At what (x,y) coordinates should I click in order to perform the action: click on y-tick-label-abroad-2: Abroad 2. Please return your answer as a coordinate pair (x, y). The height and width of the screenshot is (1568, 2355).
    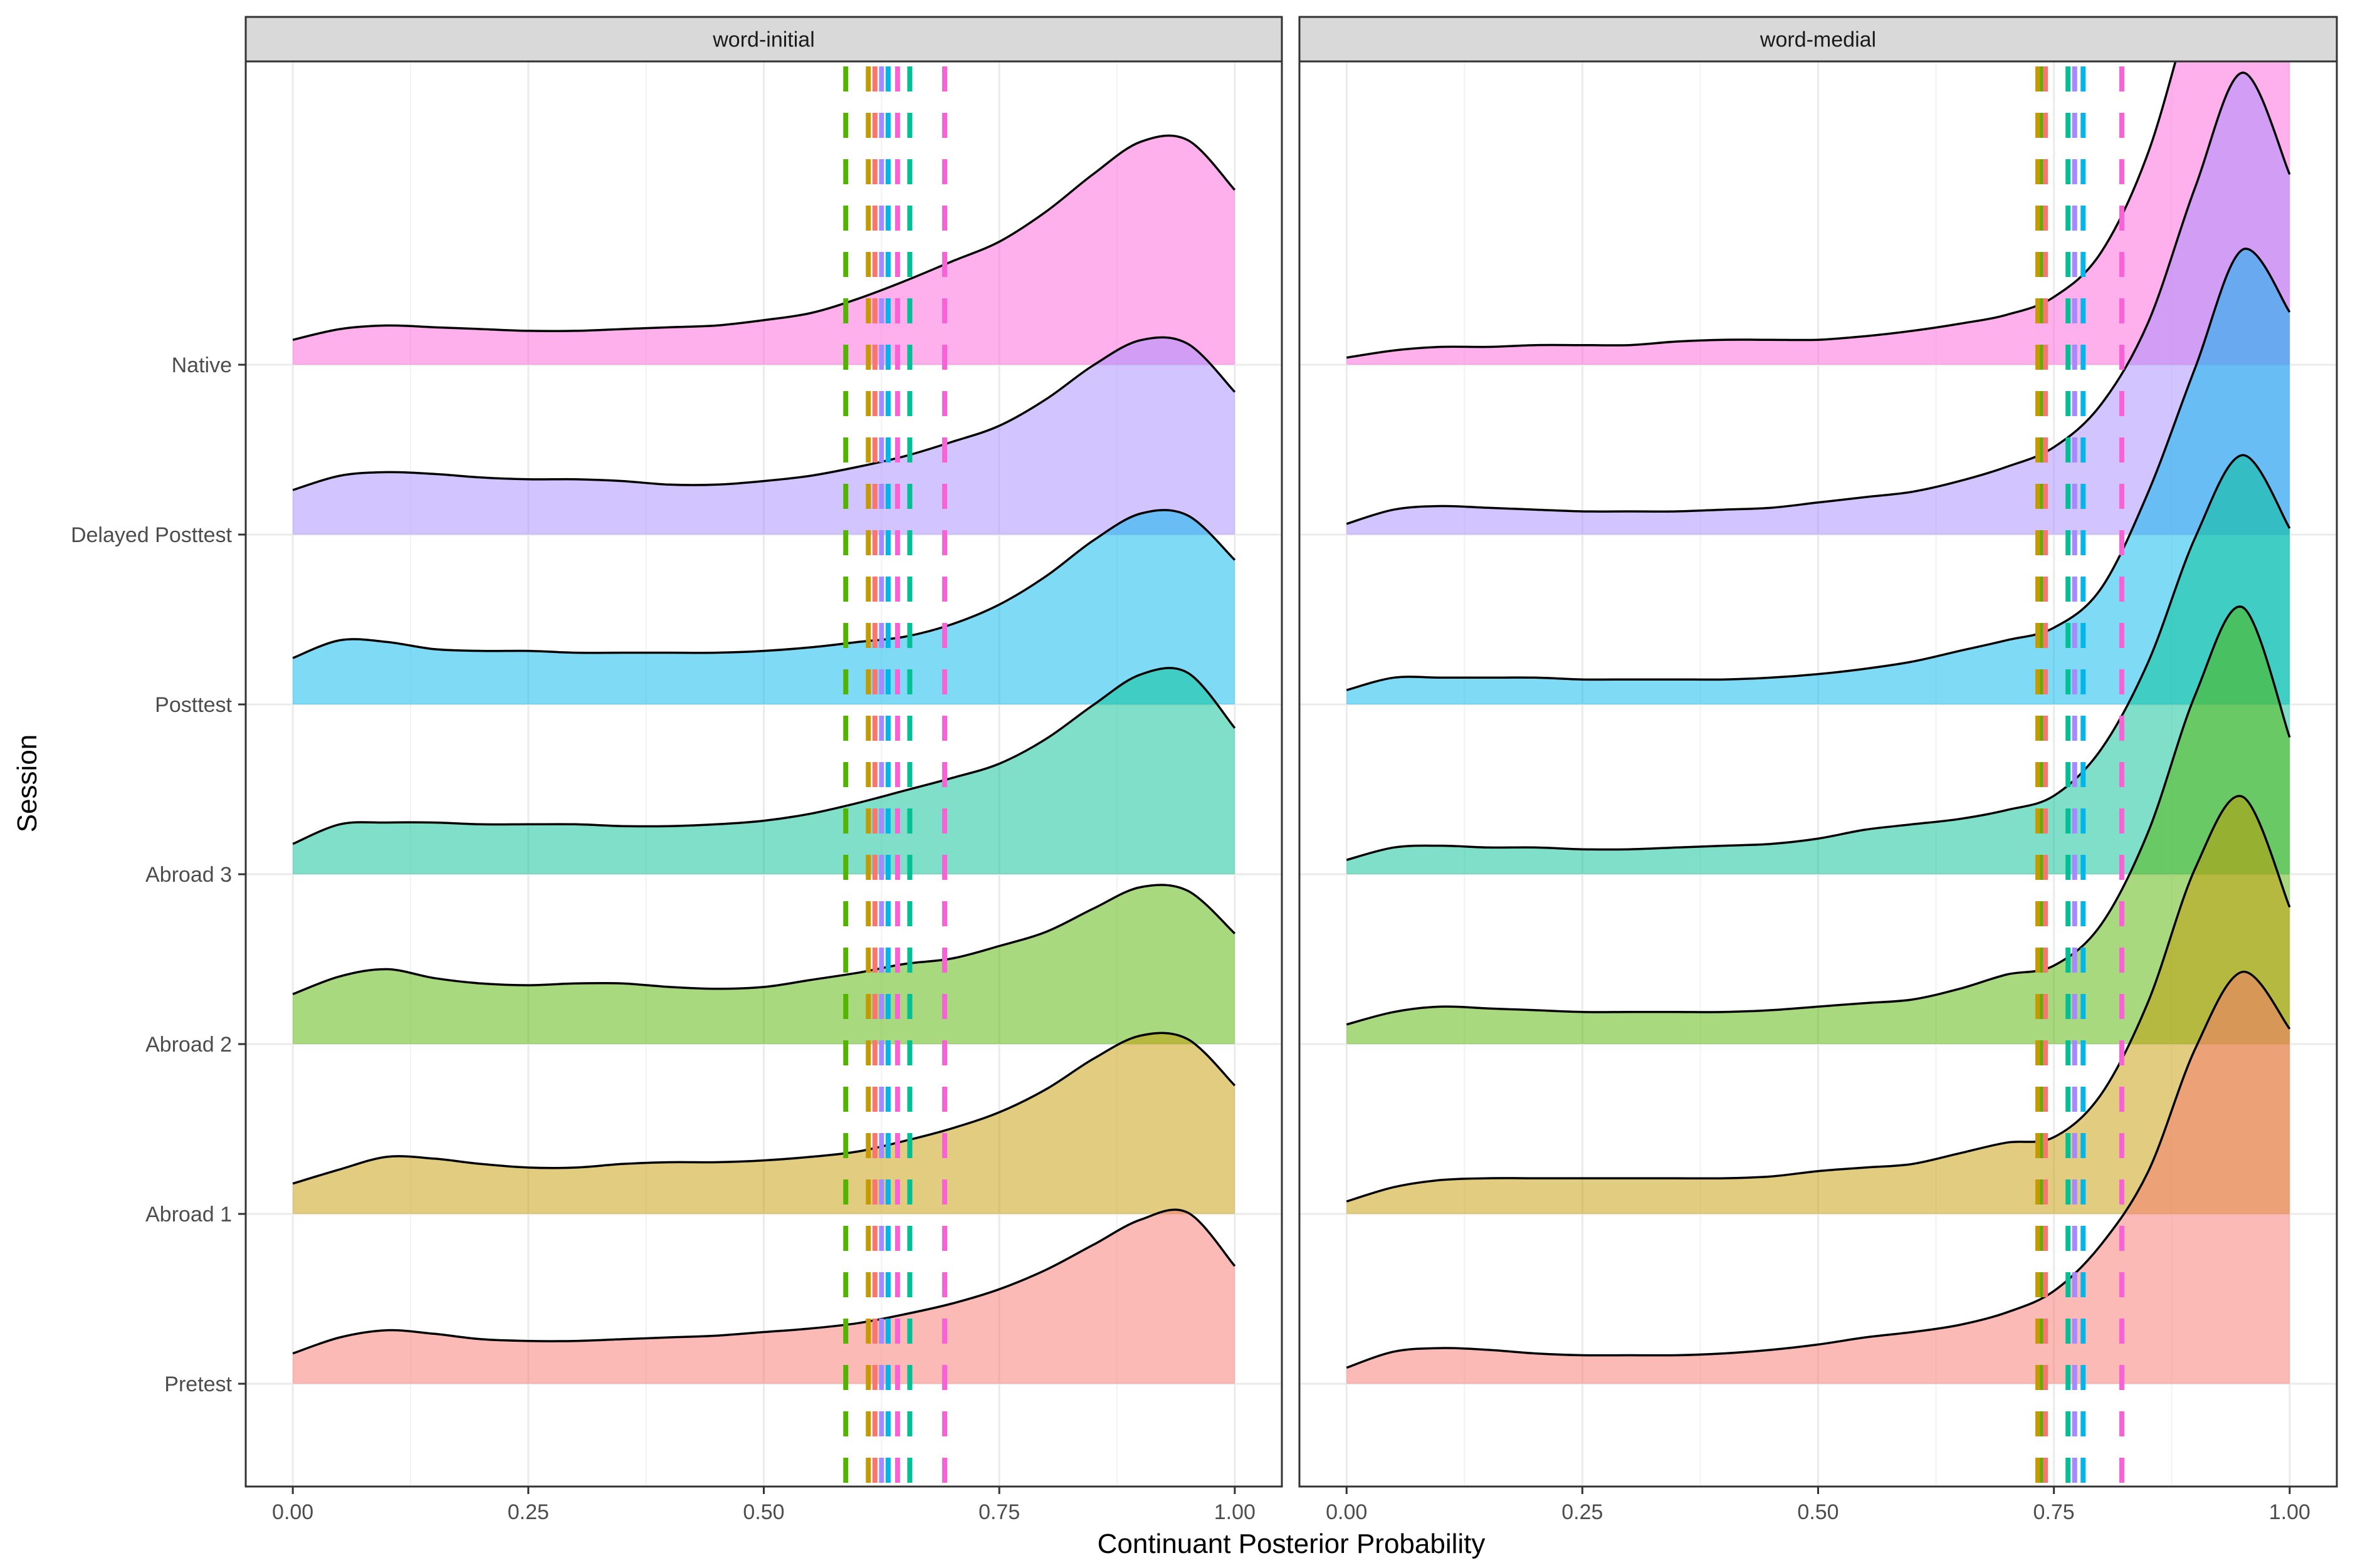
    Looking at the image, I should click on (188, 1045).